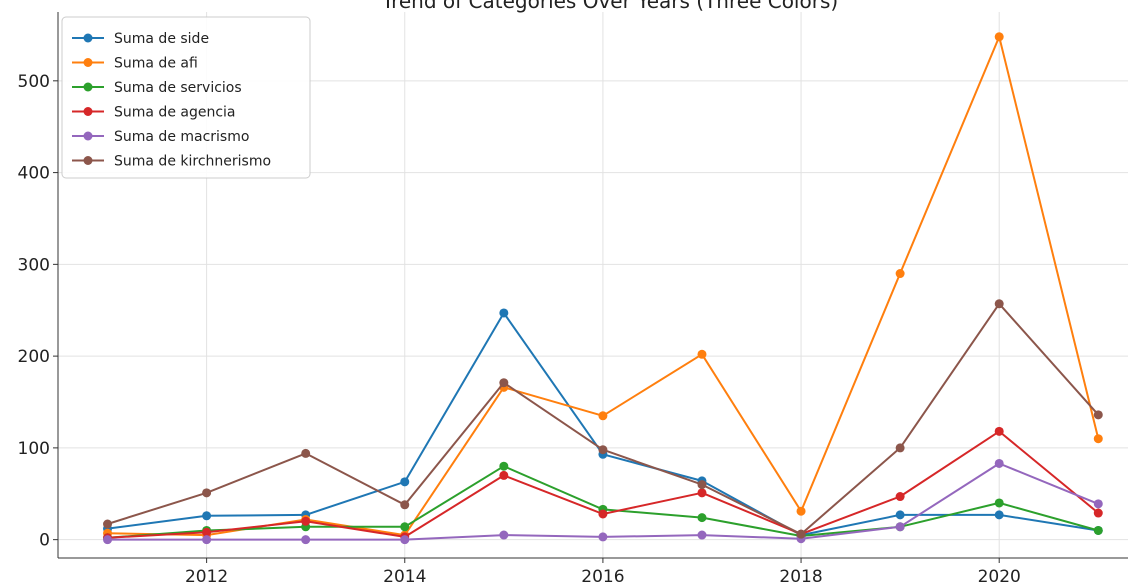 Image resolution: width=1137 pixels, height=588 pixels. Describe the element at coordinates (156, 64) in the screenshot. I see `legend-label: Suma de afi` at that location.